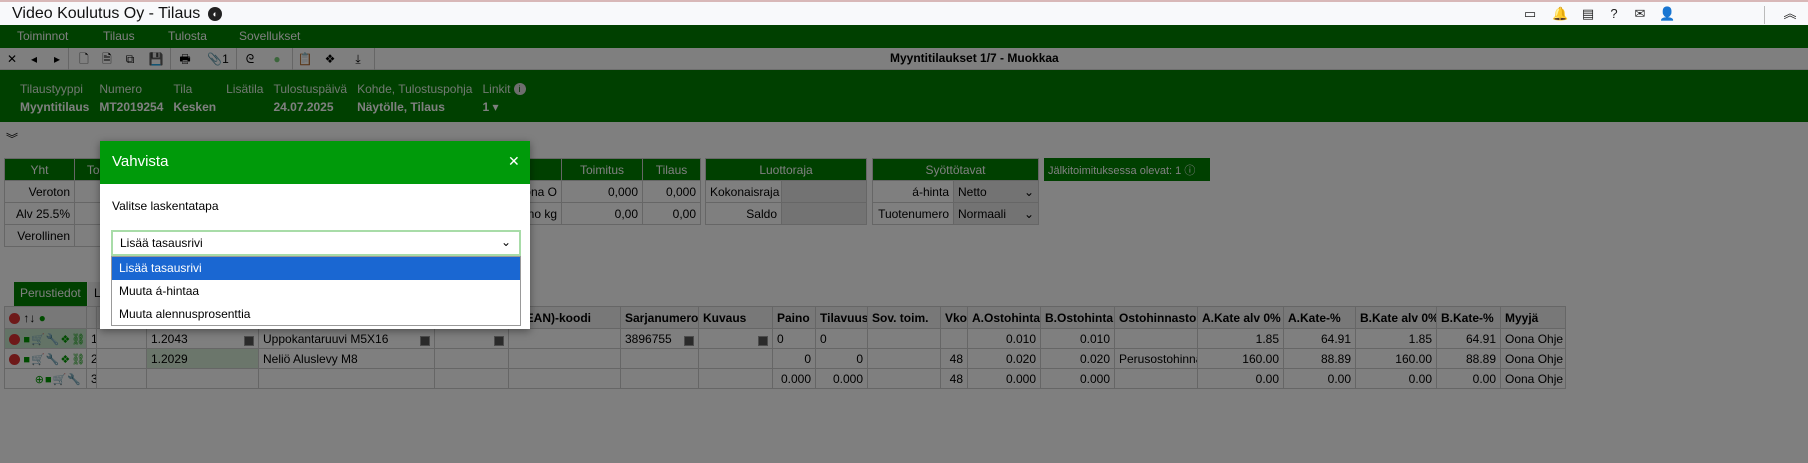 Image resolution: width=1808 pixels, height=463 pixels. What do you see at coordinates (161, 243) in the screenshot?
I see `selected-value: Lisää tasausrivi` at bounding box center [161, 243].